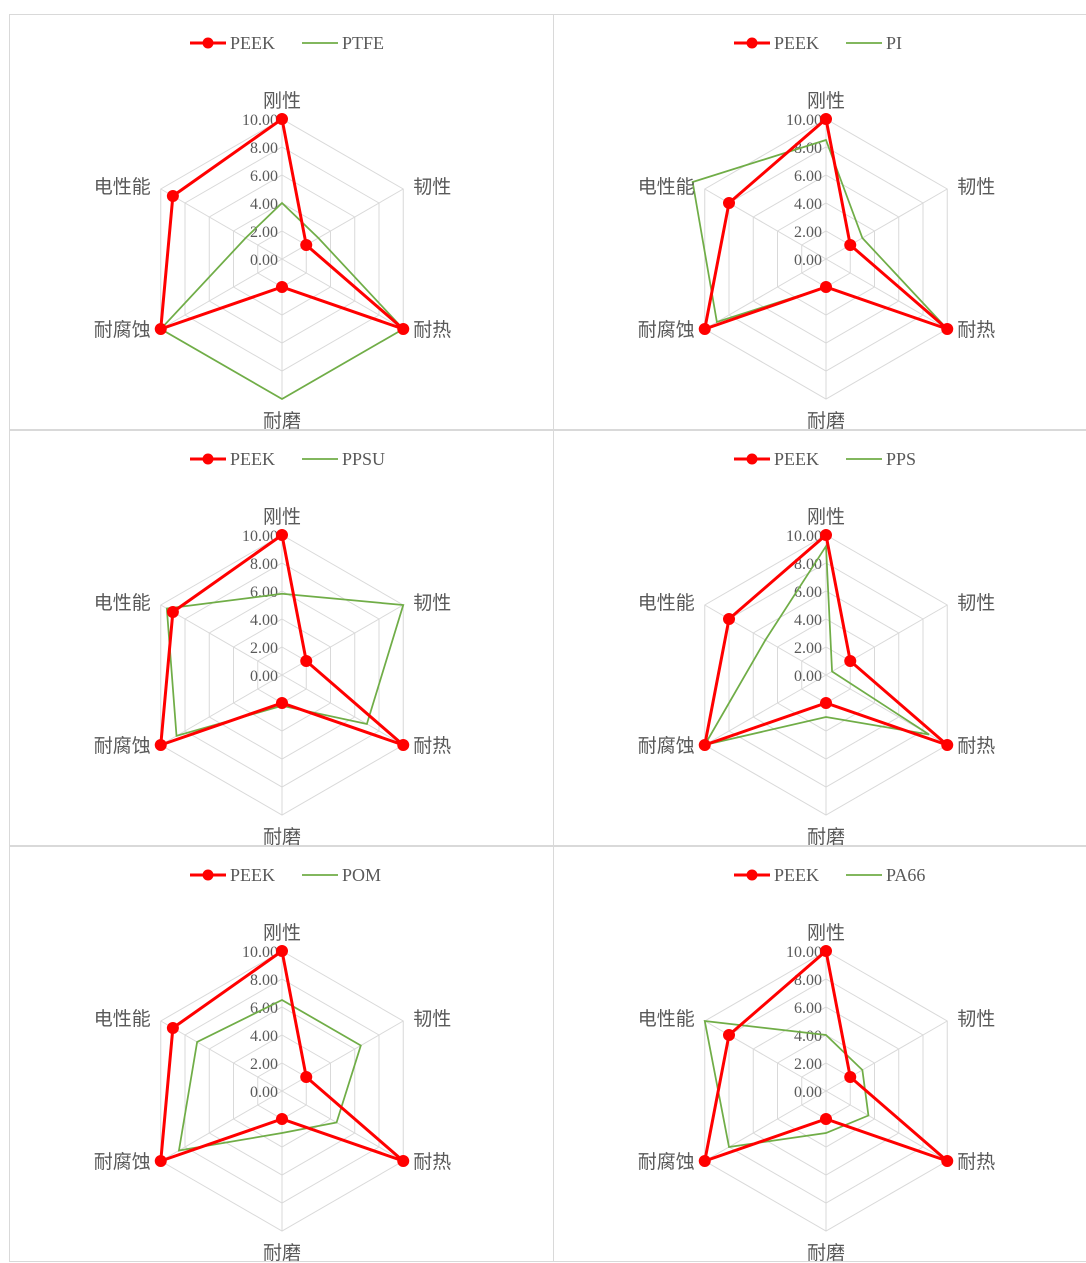  I want to click on legend-comparison-label: PI, so click(894, 43).